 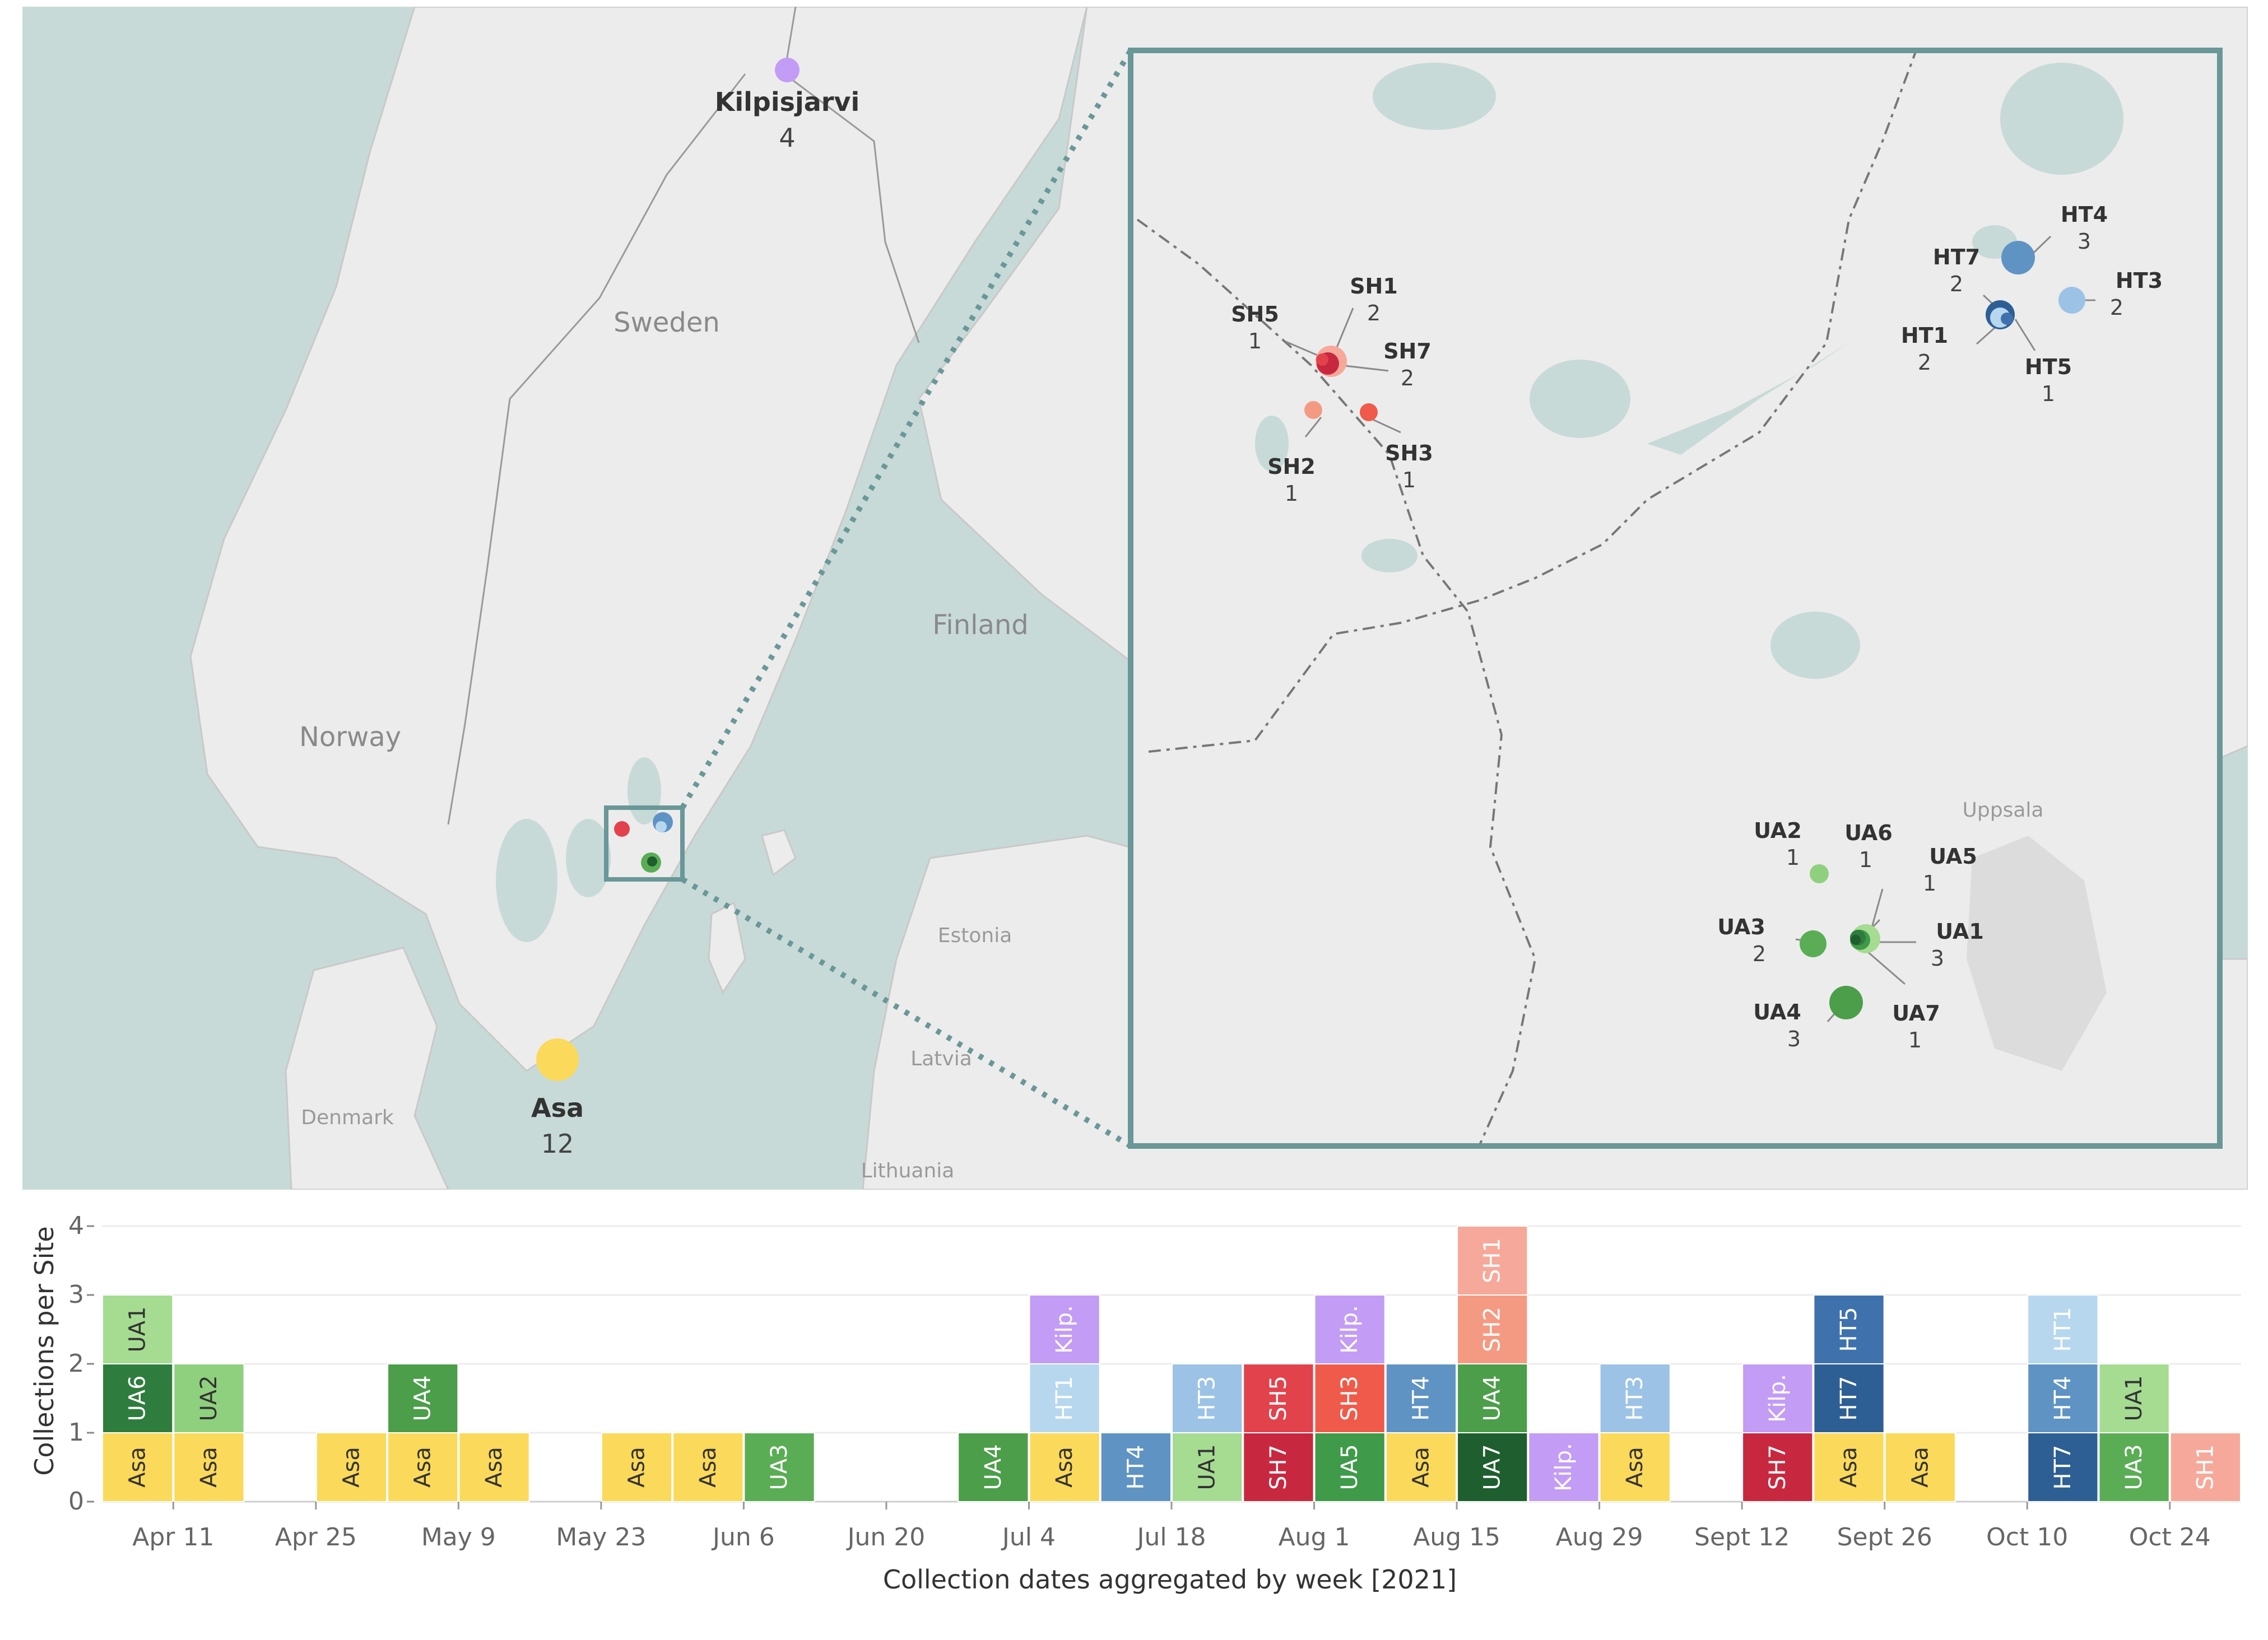 I want to click on site-marker-sh5, so click(x=1322, y=359).